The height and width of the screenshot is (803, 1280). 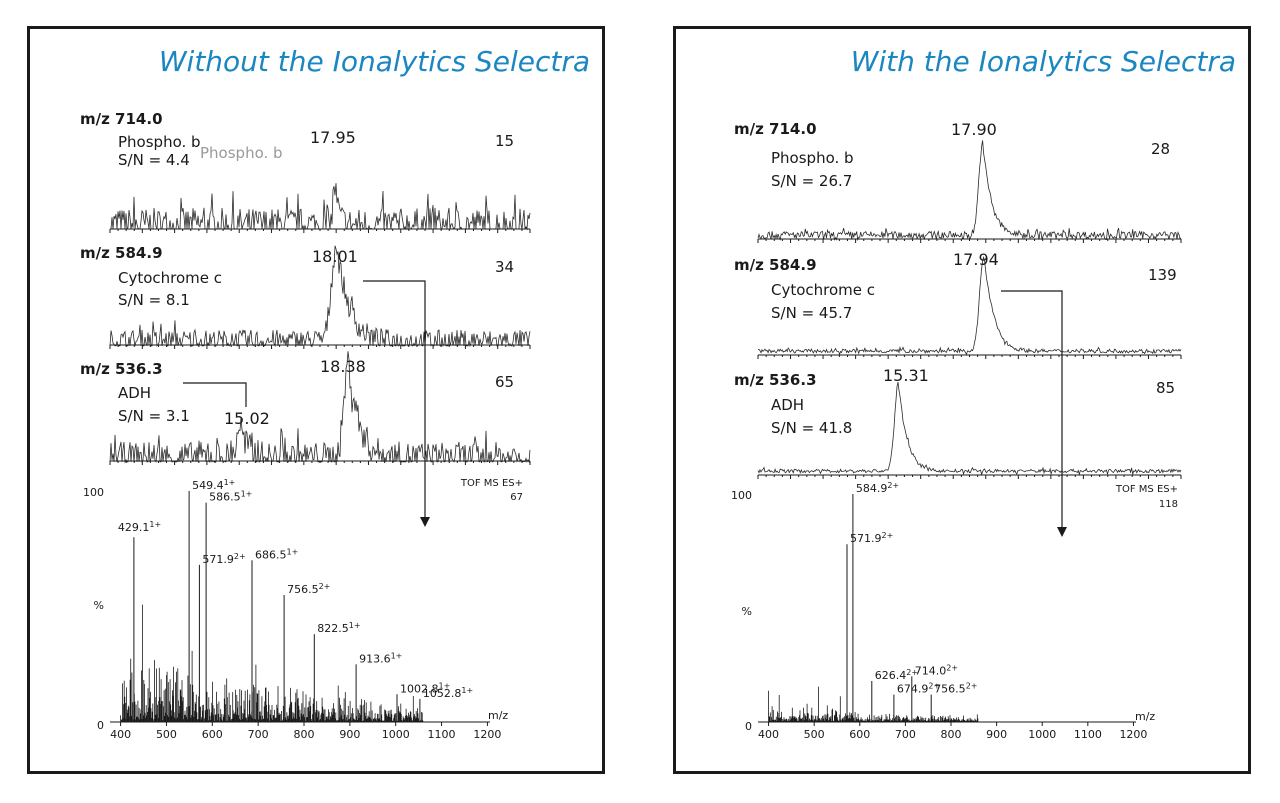 What do you see at coordinates (1165, 388) in the screenshot?
I see `scale-label: 85` at bounding box center [1165, 388].